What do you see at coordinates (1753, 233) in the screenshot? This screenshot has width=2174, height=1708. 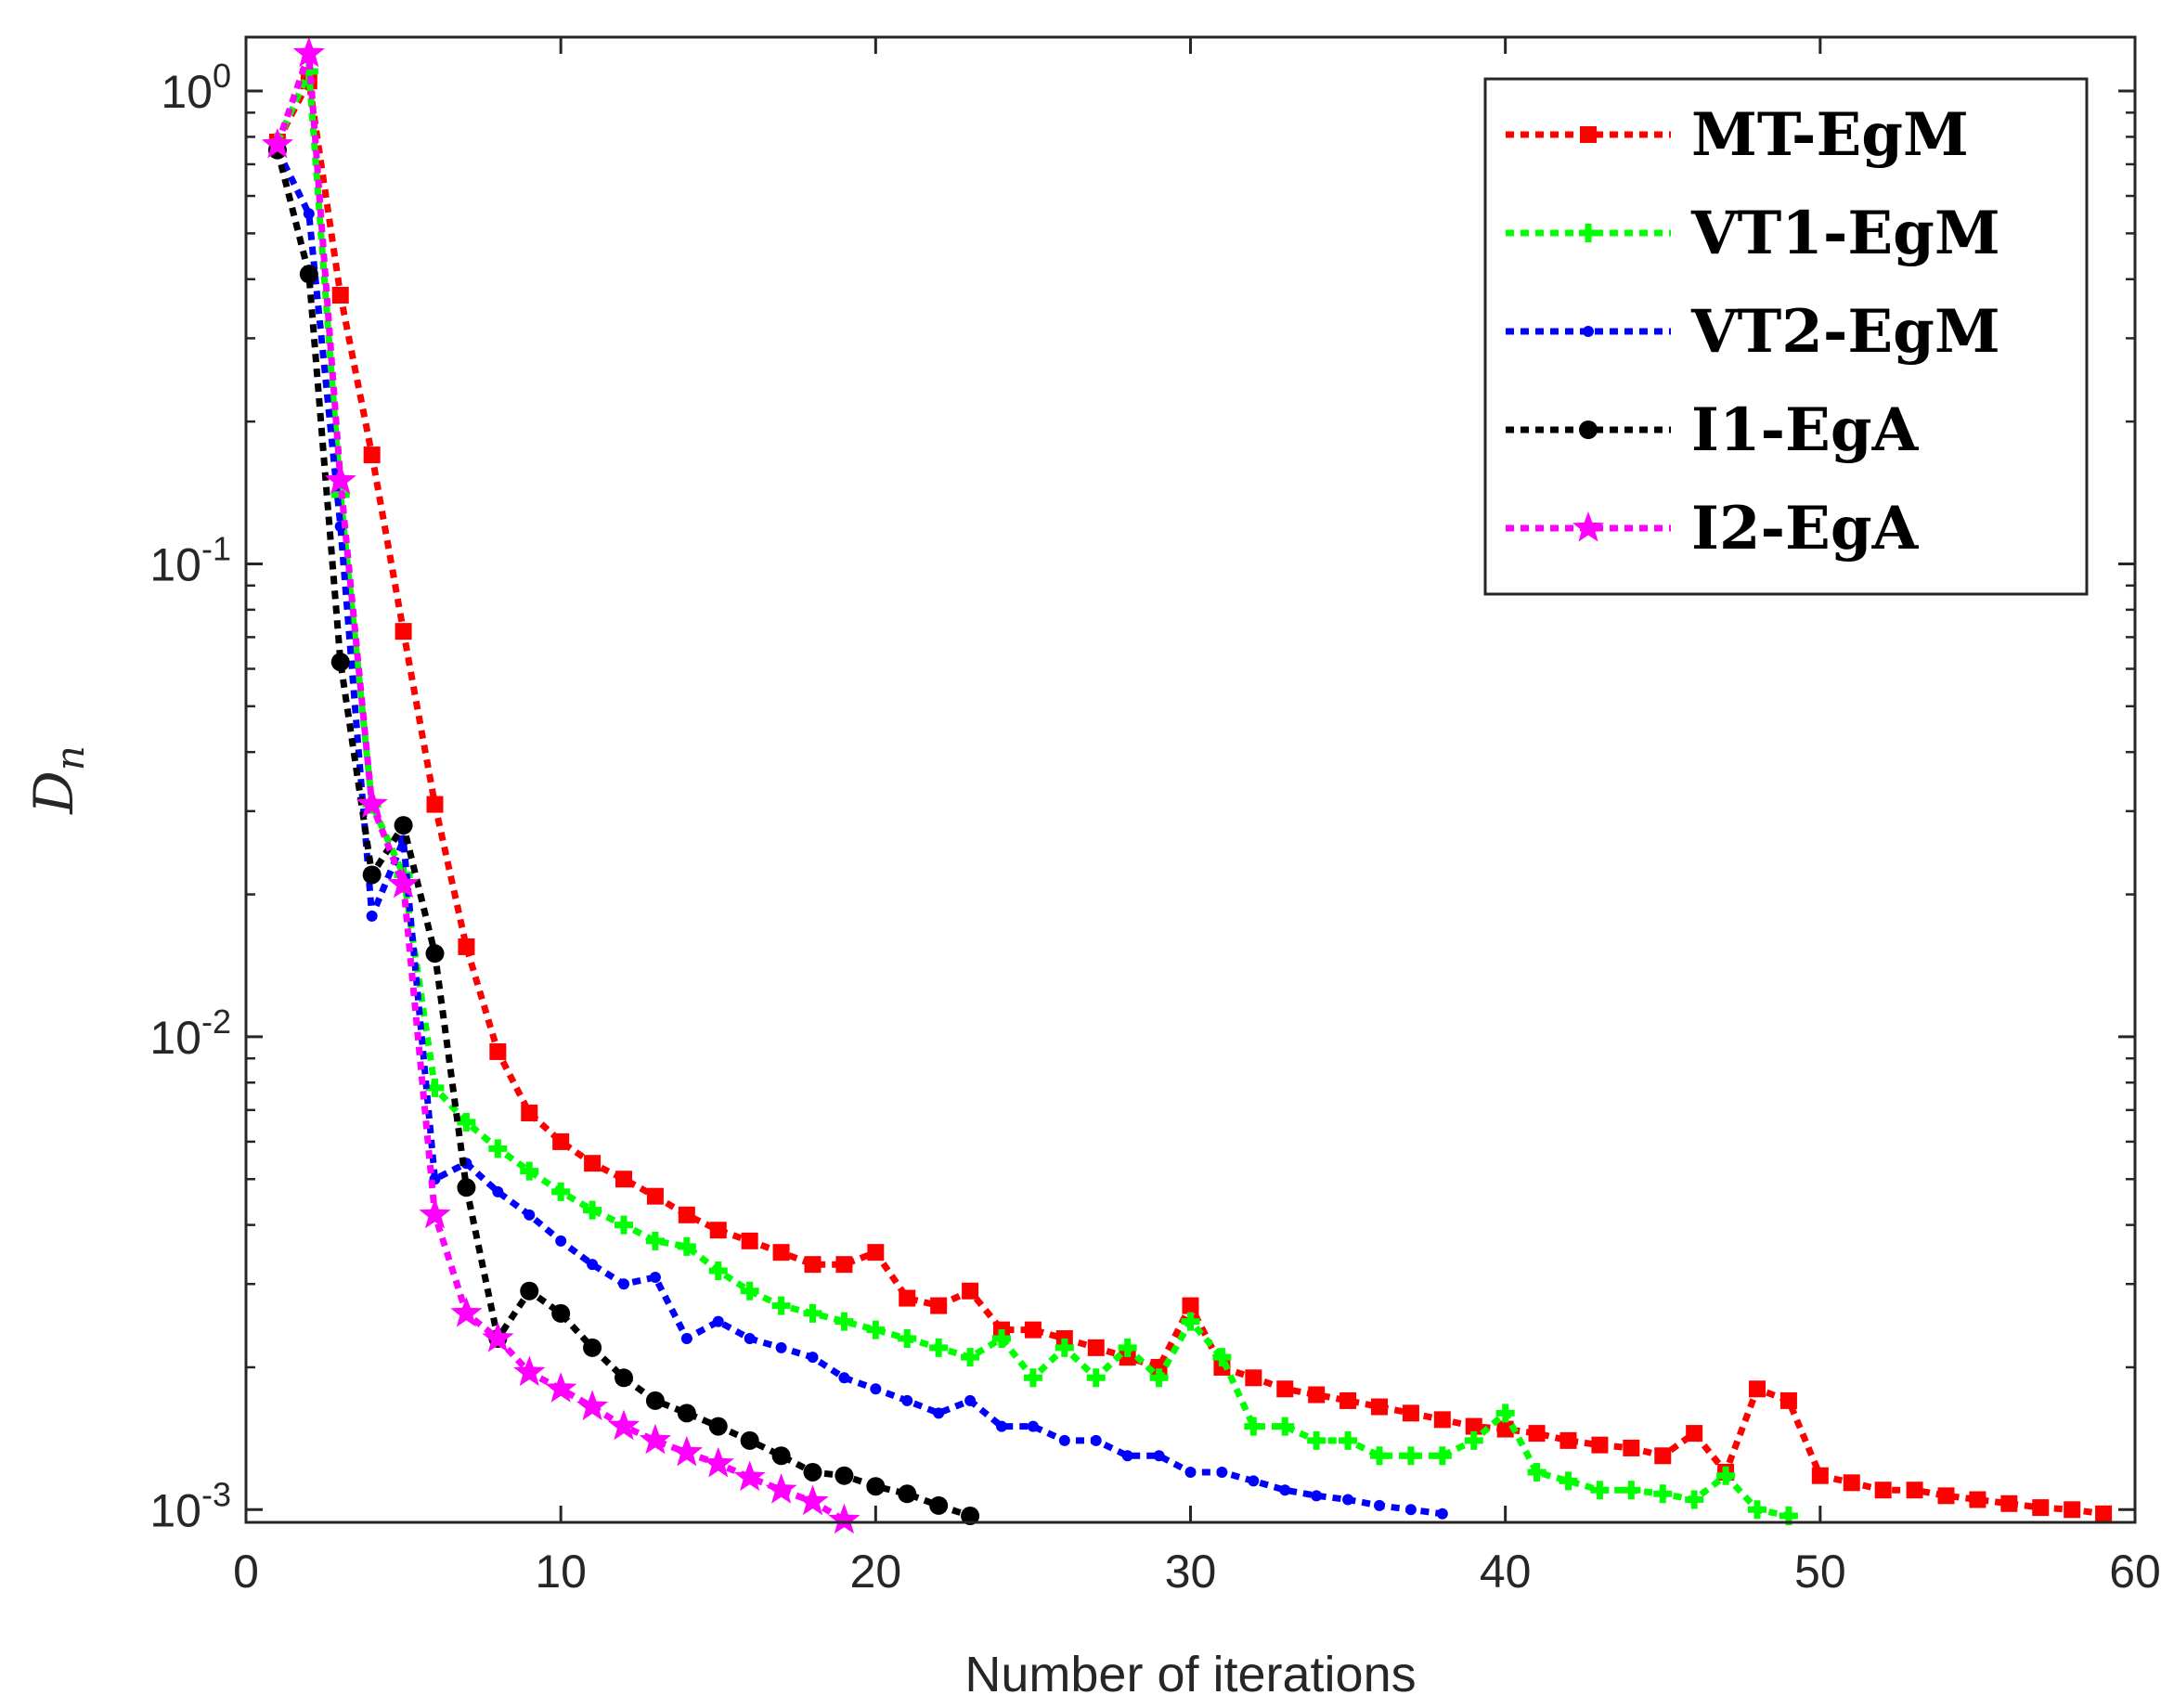 I see `legend-entry-vt1-egm: VT1-EgM` at bounding box center [1753, 233].